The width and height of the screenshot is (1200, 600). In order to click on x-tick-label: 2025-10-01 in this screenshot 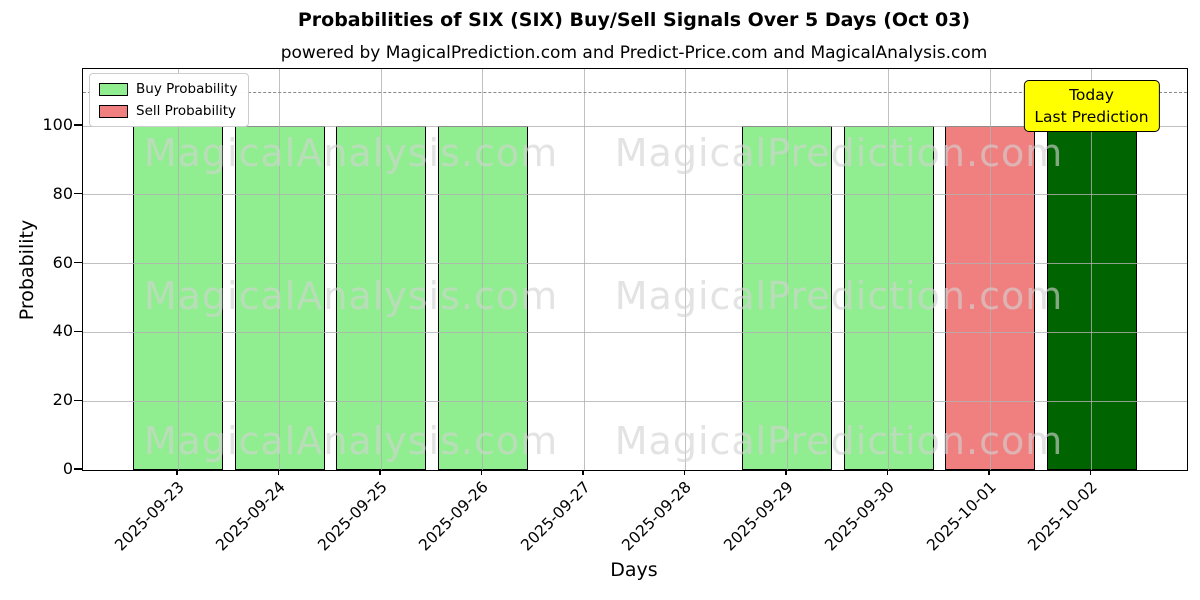, I will do `click(961, 516)`.